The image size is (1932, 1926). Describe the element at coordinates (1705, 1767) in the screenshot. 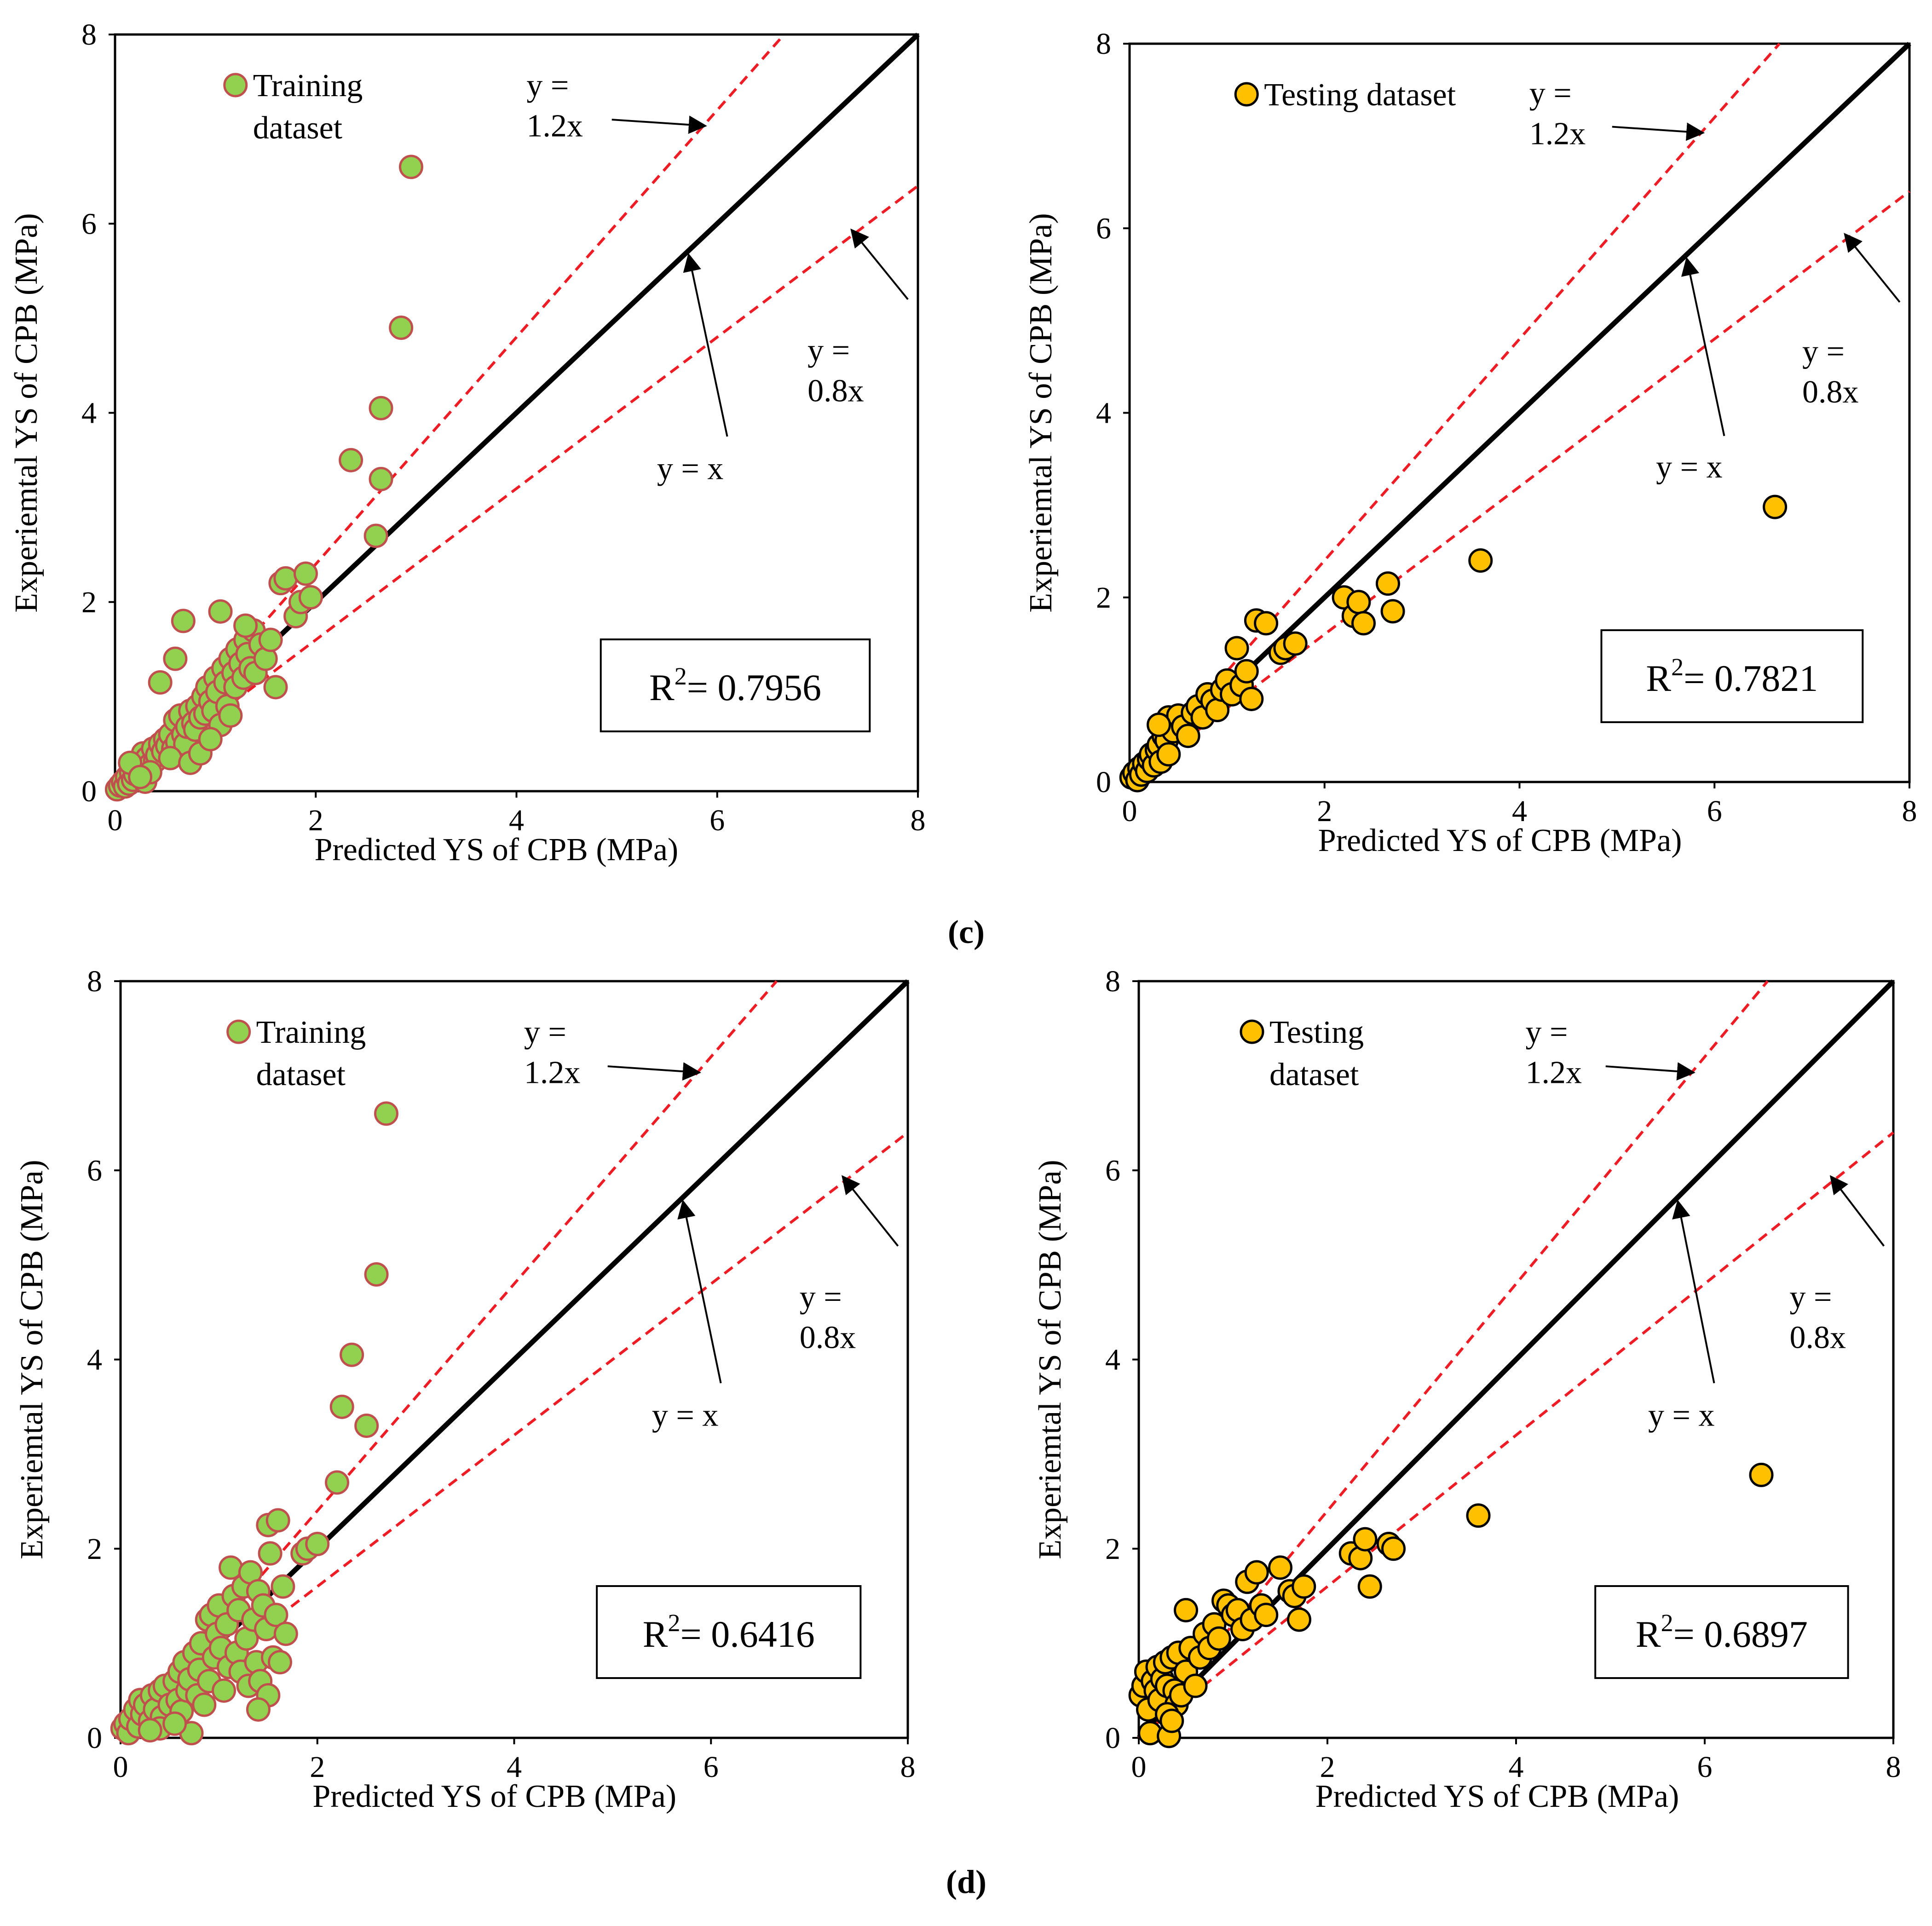

I see `x-tick-label: 6` at that location.